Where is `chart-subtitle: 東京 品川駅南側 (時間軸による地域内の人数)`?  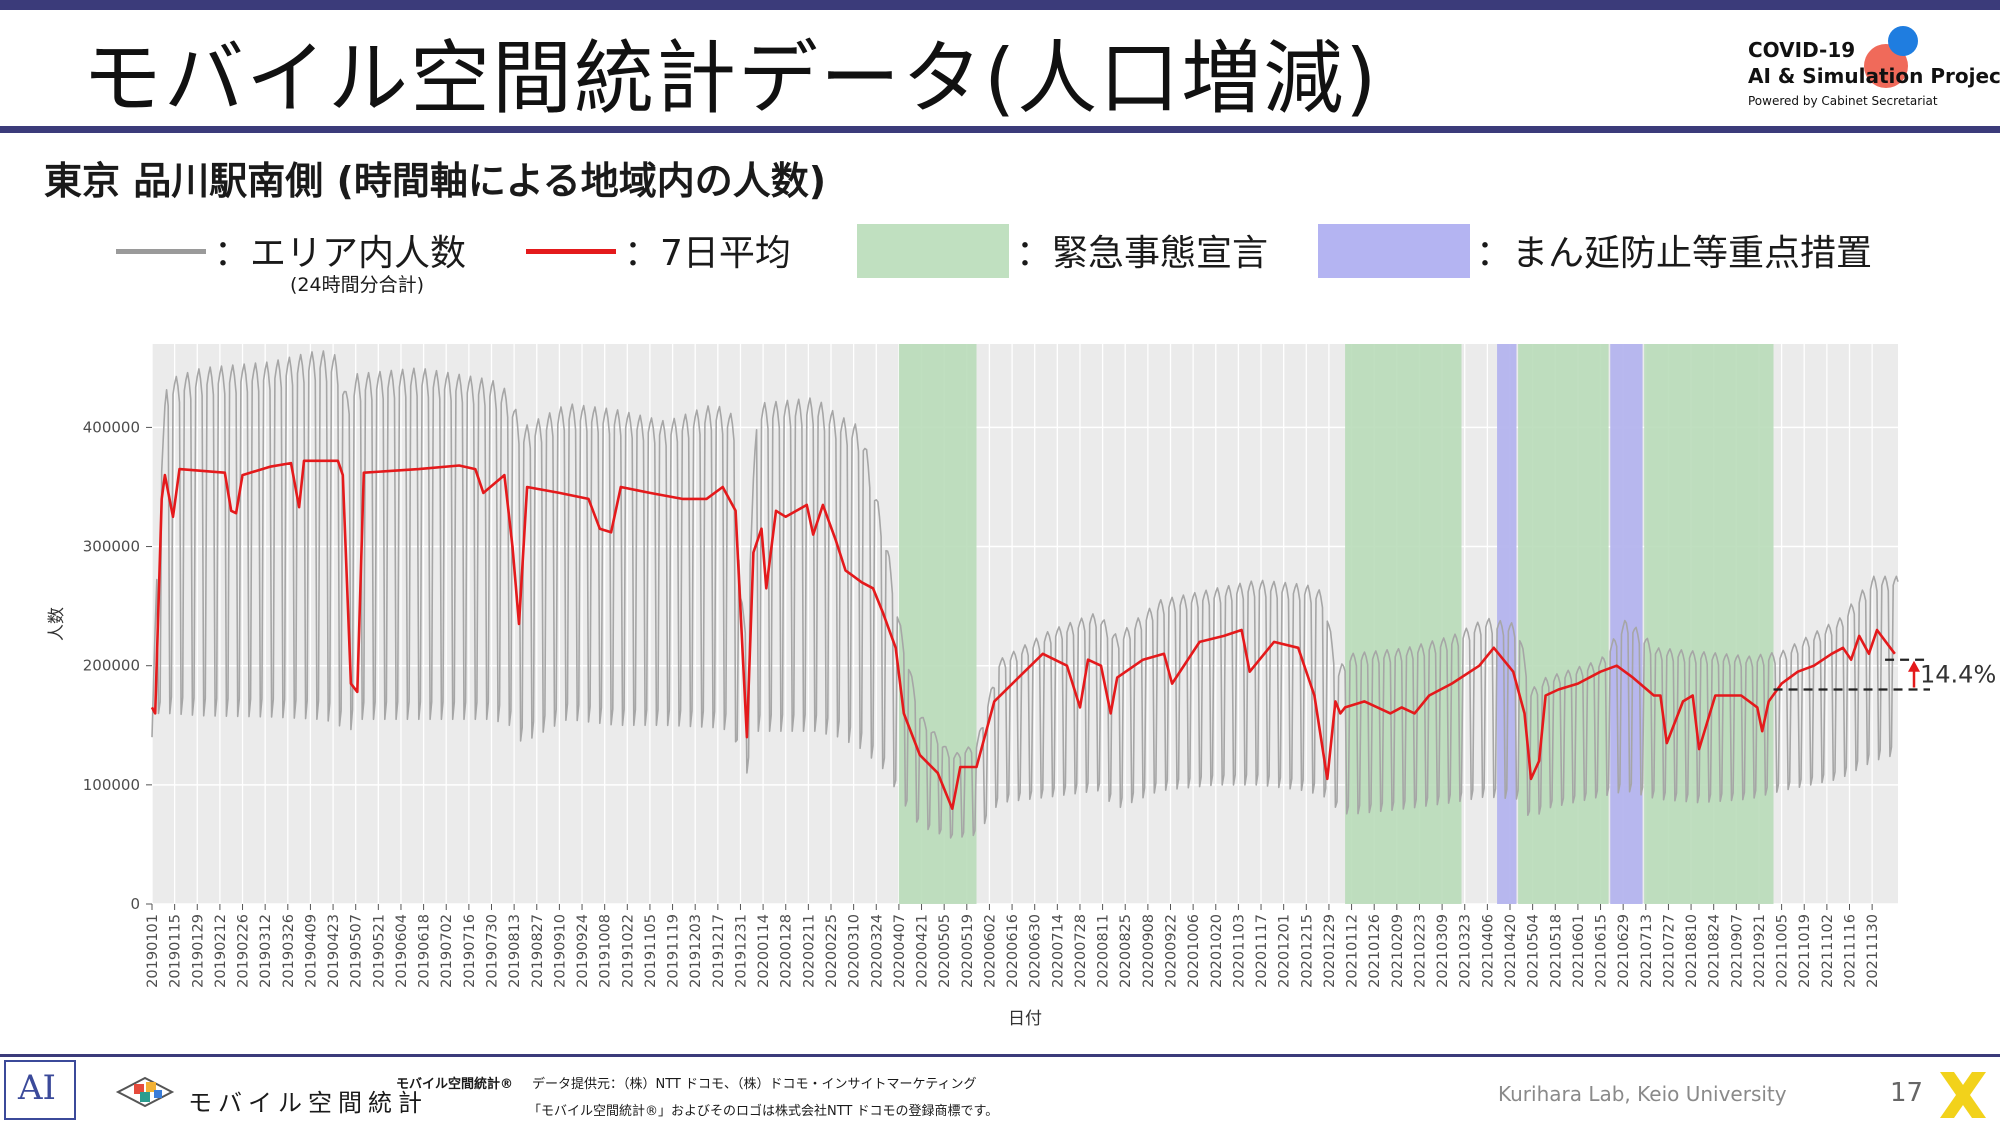 chart-subtitle: 東京 品川駅南側 (時間軸による地域内の人数) is located at coordinates (435, 181).